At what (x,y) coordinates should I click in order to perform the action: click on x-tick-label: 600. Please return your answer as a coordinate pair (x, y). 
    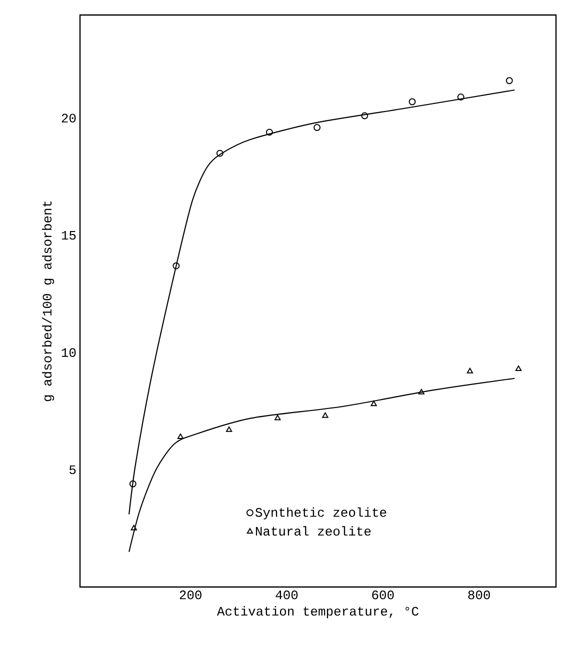
    Looking at the image, I should click on (383, 595).